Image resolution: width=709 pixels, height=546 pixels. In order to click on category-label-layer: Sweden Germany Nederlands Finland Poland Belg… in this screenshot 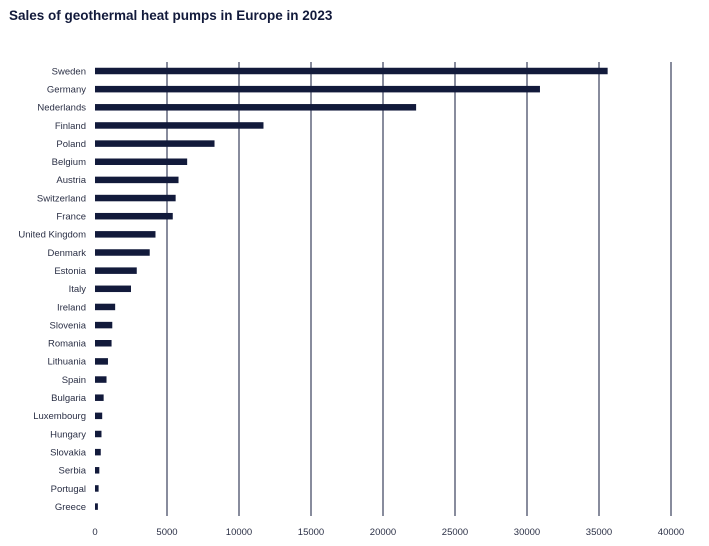, I will do `click(52, 289)`.